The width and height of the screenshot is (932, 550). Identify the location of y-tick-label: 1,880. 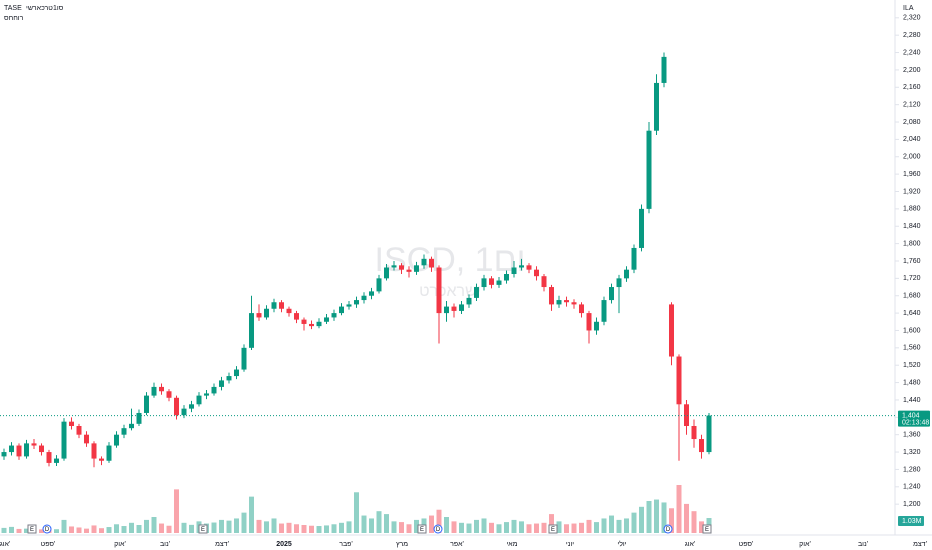
(912, 209).